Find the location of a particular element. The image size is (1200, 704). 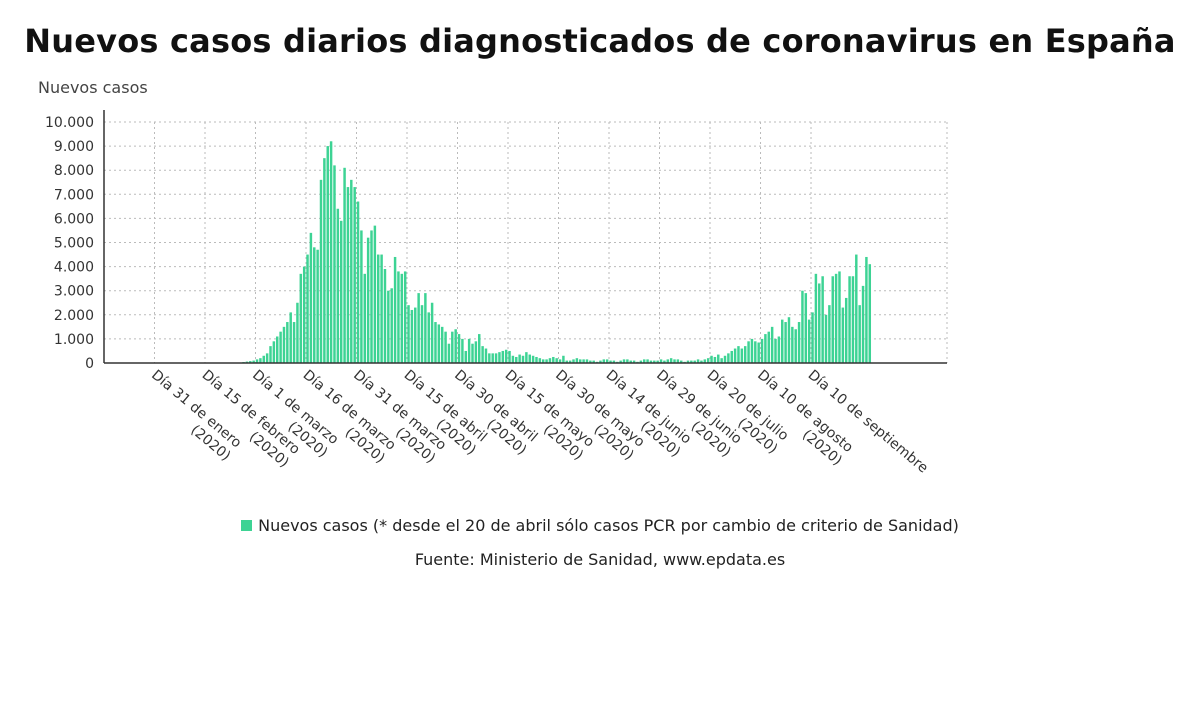

y-tick-label: 6.000 is located at coordinates (74, 219).